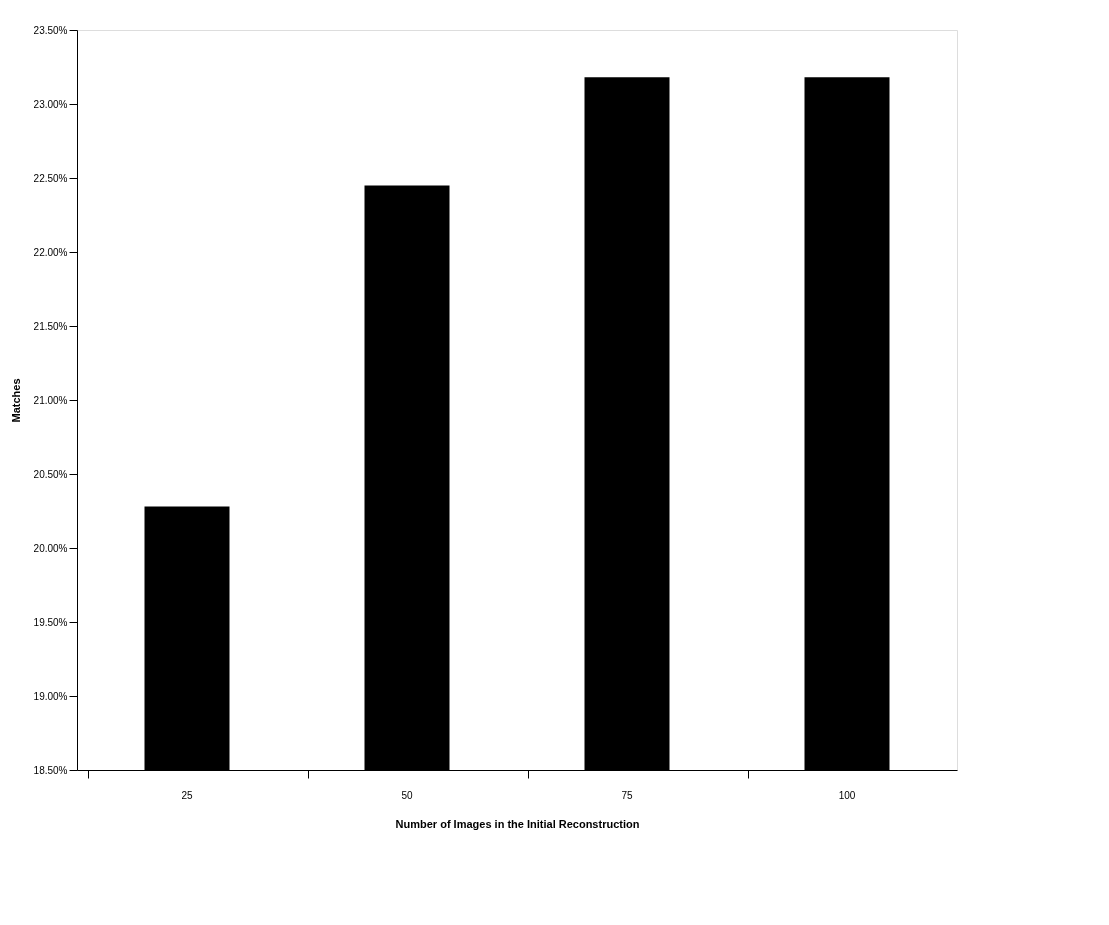 This screenshot has height=925, width=1109. Describe the element at coordinates (50, 622) in the screenshot. I see `y-tick-label: 19.50%` at that location.